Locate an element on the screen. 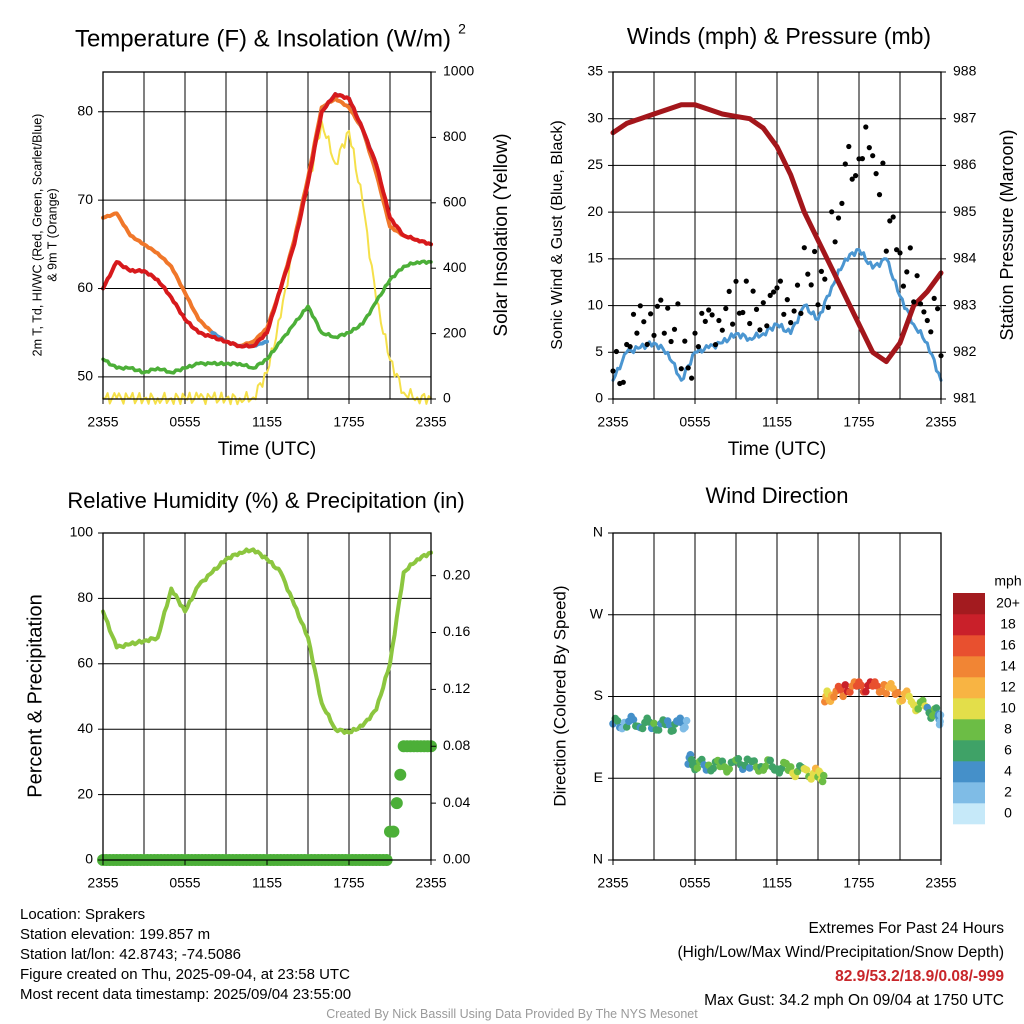 The width and height of the screenshot is (1024, 1024). chart-title-wind-direction: Wind Direction is located at coordinates (776, 495).